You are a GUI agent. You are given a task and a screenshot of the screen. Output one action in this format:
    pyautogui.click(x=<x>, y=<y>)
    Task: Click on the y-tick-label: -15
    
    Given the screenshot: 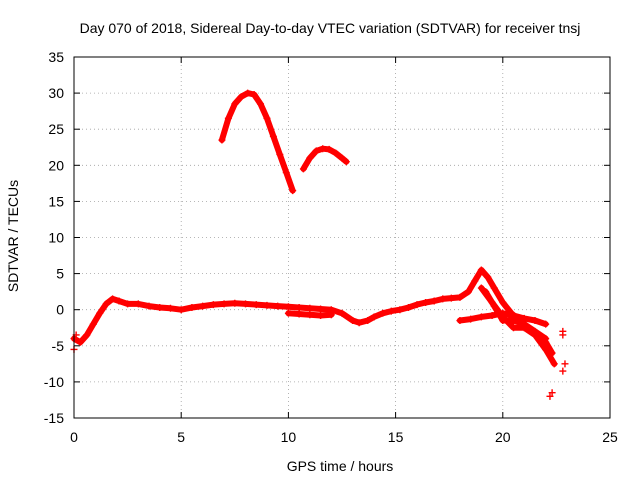 What is the action you would take?
    pyautogui.click(x=54, y=418)
    